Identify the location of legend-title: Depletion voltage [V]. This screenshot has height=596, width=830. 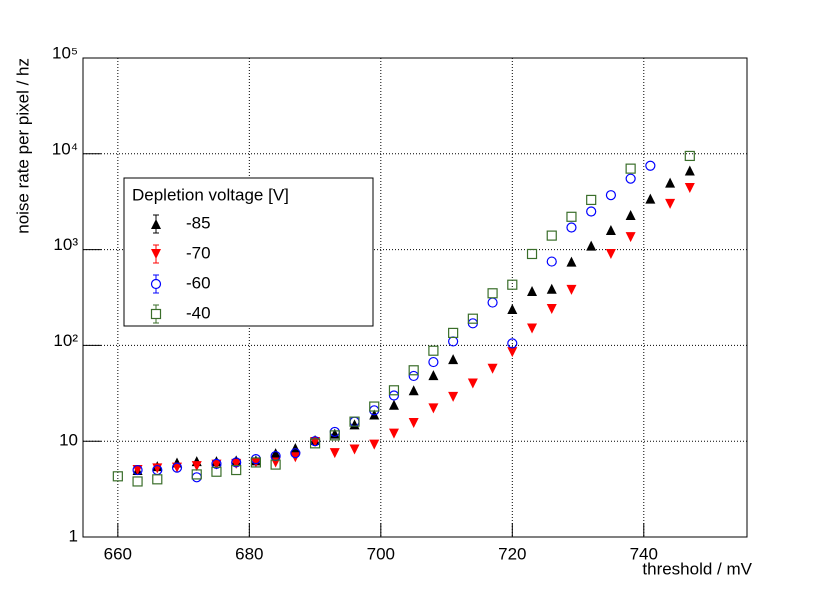
(210, 194).